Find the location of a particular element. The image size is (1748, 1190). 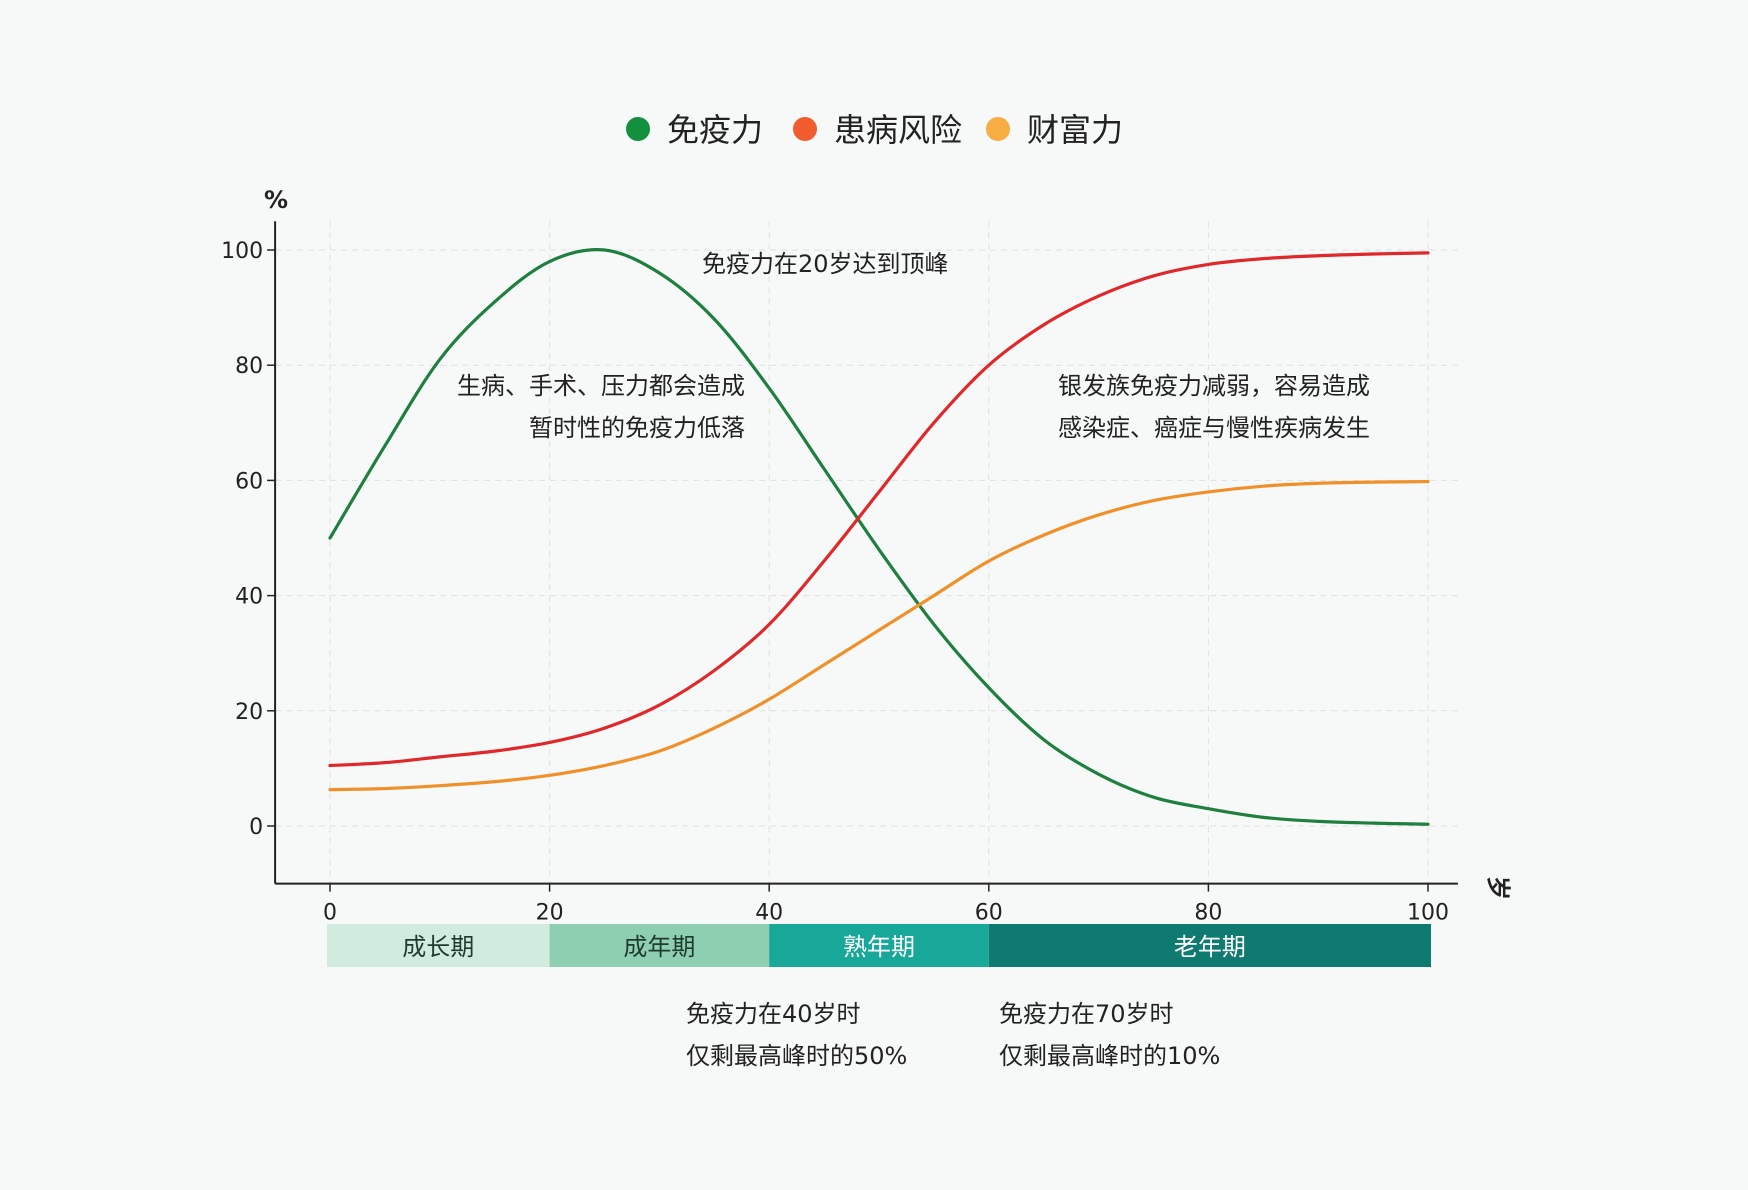

annotation-peak: 免疫力在20岁达到顶峰 is located at coordinates (825, 264).